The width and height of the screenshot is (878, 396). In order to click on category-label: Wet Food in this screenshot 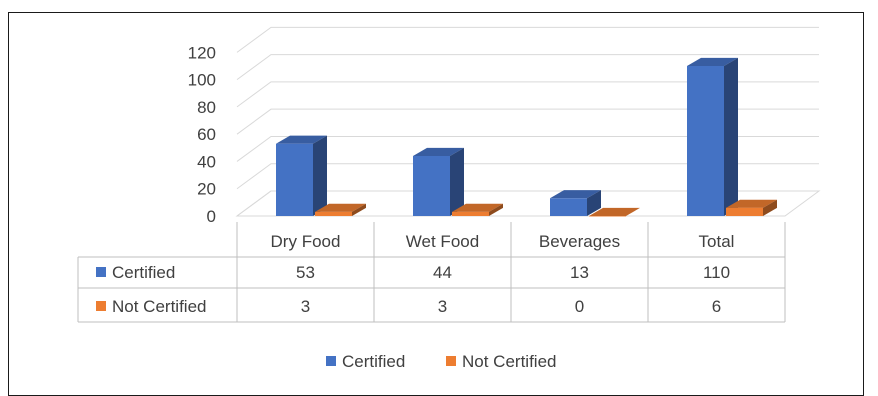, I will do `click(442, 241)`.